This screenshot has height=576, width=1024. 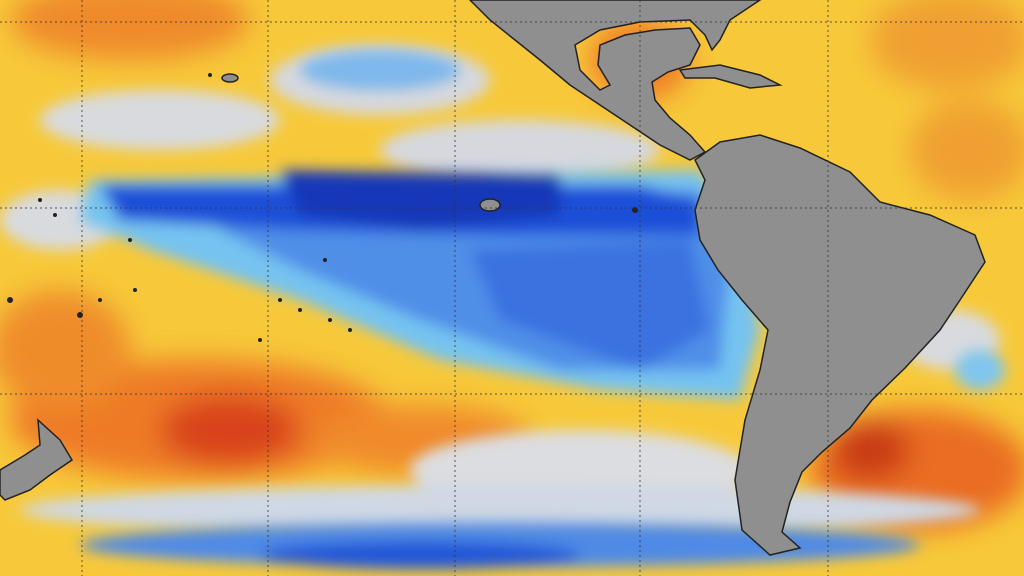 I want to click on cuba, so click(x=730, y=76).